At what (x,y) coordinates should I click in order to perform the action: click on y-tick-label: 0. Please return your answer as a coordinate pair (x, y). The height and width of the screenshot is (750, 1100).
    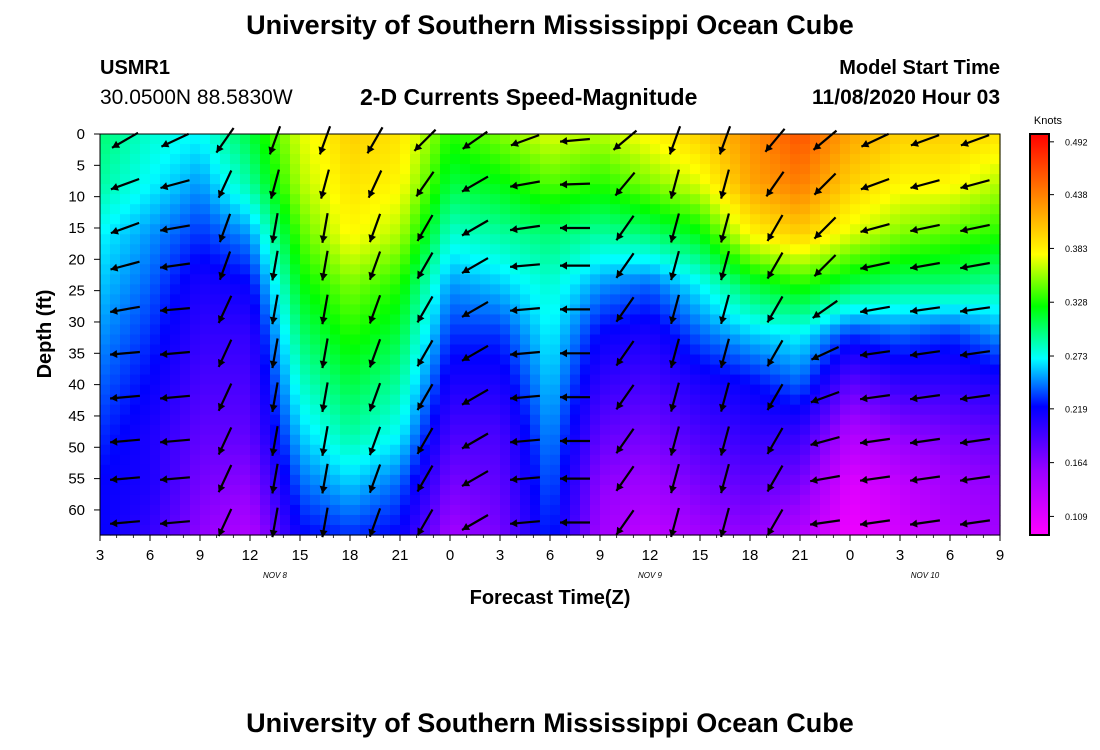
    Looking at the image, I should click on (81, 134).